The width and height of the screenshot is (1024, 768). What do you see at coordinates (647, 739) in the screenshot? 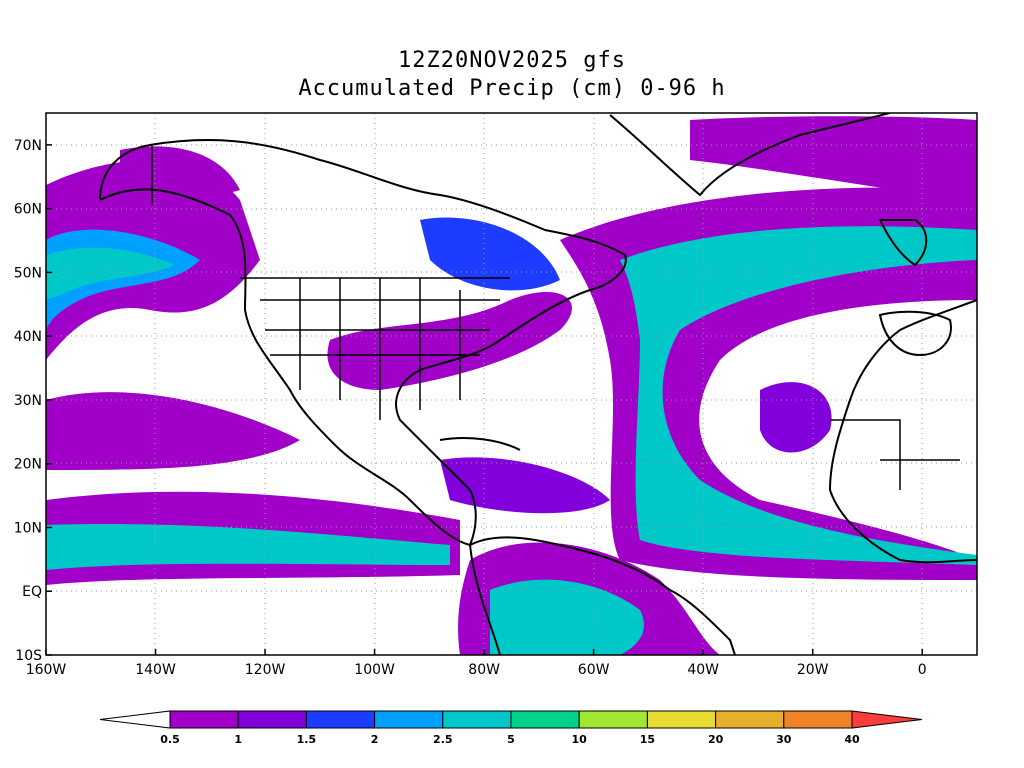
I see `colorbar-level-label: 15` at bounding box center [647, 739].